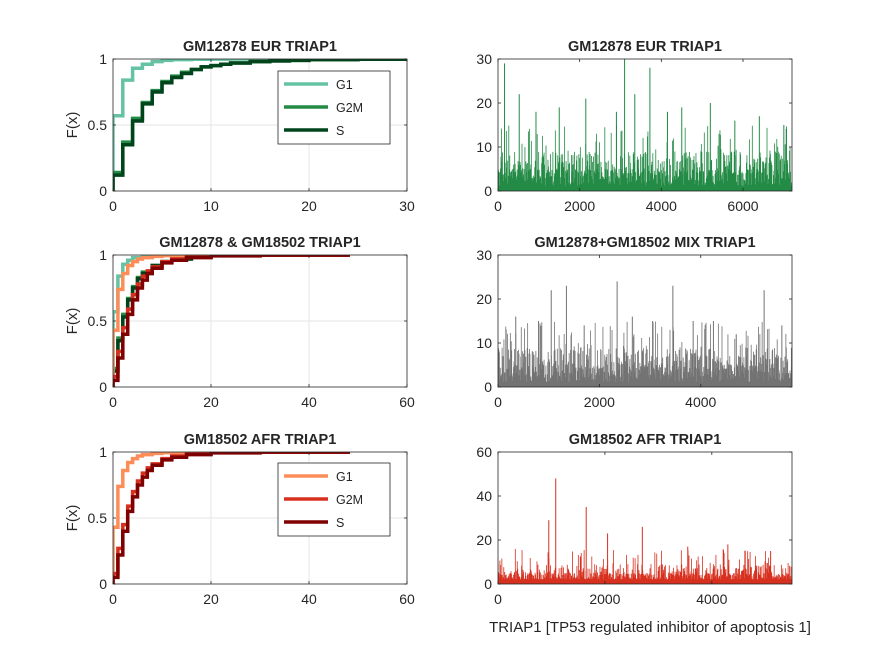 The width and height of the screenshot is (875, 656). I want to click on x-tick-label: 30, so click(407, 206).